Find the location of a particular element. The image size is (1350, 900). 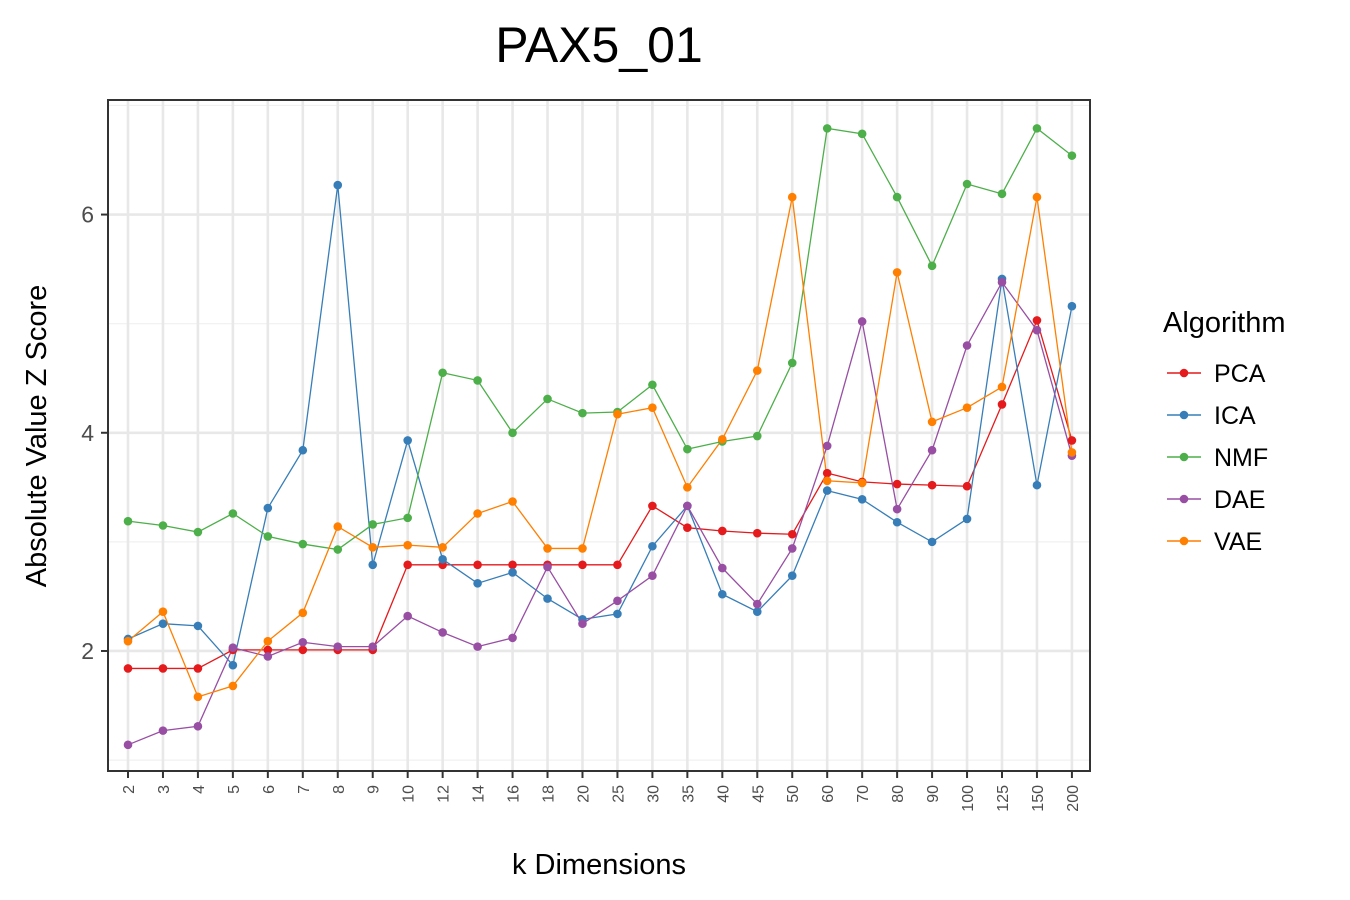

x-tick-label: 150 is located at coordinates (1038, 798).